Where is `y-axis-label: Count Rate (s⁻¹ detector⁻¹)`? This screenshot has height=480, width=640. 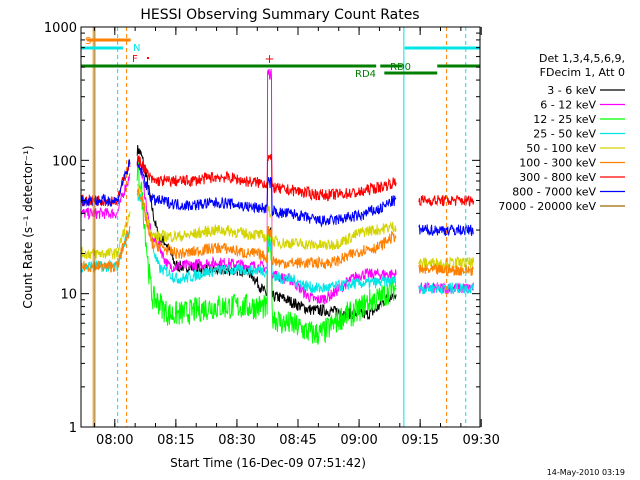 y-axis-label: Count Rate (s⁻¹ detector⁻¹) is located at coordinates (28, 226).